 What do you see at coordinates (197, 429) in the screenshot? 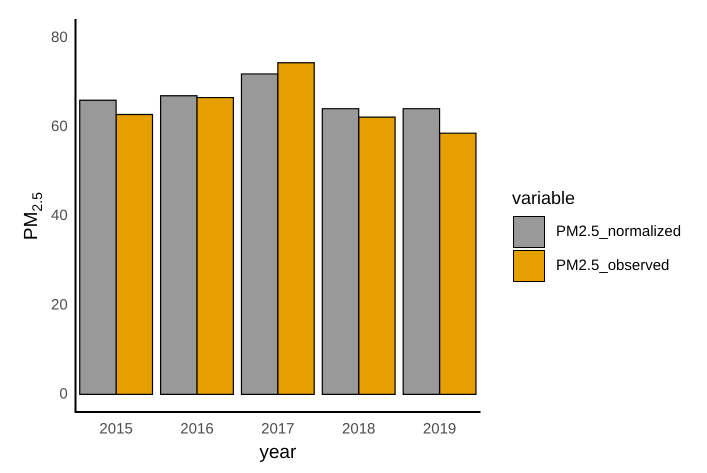
I see `x-tick-label: 2016` at bounding box center [197, 429].